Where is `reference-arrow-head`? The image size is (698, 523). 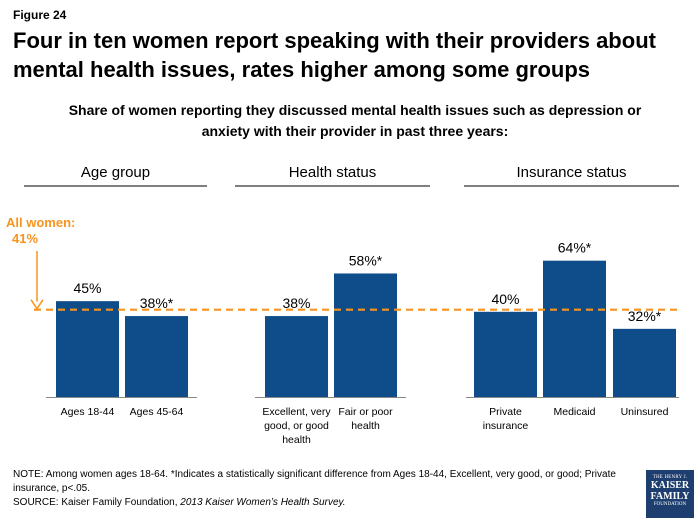
reference-arrow-head is located at coordinates (37, 305).